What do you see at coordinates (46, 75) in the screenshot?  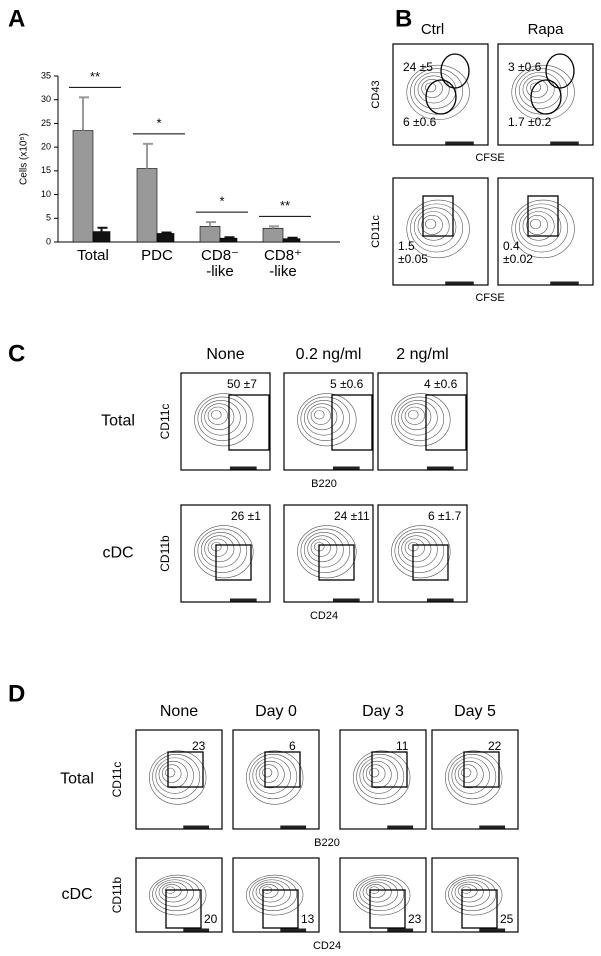 I see `y-tick-label: 35` at bounding box center [46, 75].